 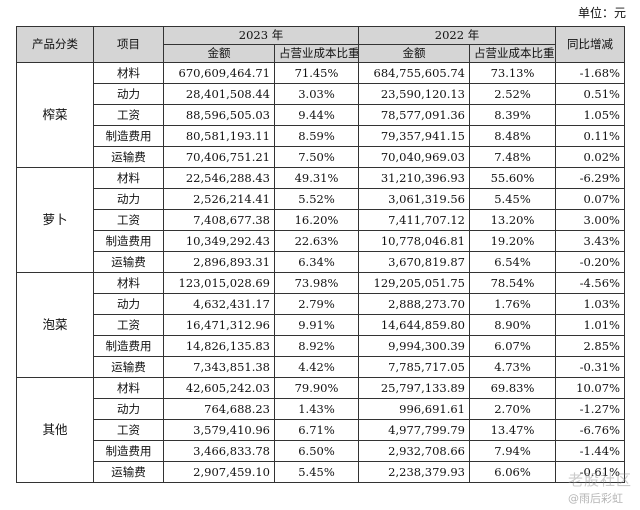 I want to click on amount-2023-cell: 88,596,505.03, so click(x=219, y=115).